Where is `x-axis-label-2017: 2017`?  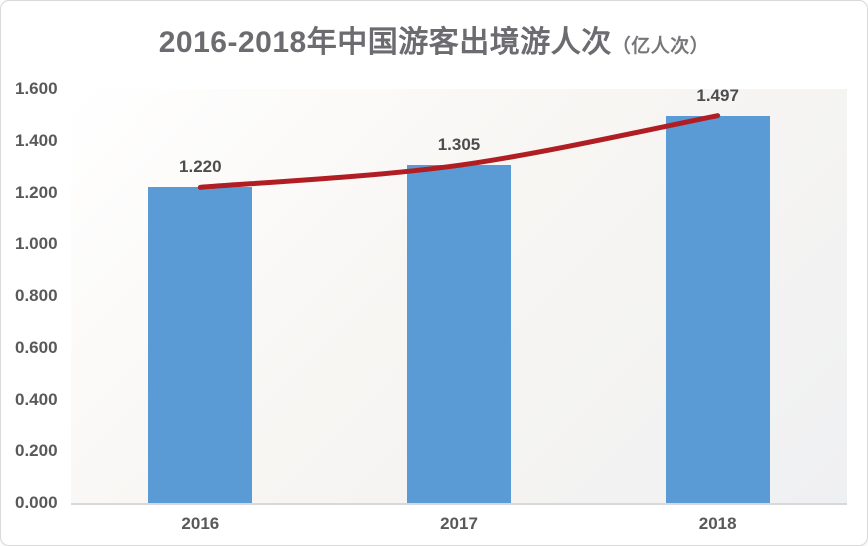
x-axis-label-2017: 2017 is located at coordinates (459, 523).